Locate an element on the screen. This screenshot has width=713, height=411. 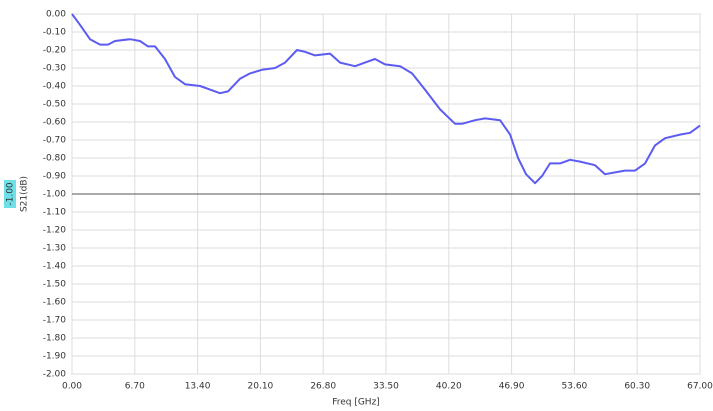
y-tick-label: -1.60 is located at coordinates (55, 303).